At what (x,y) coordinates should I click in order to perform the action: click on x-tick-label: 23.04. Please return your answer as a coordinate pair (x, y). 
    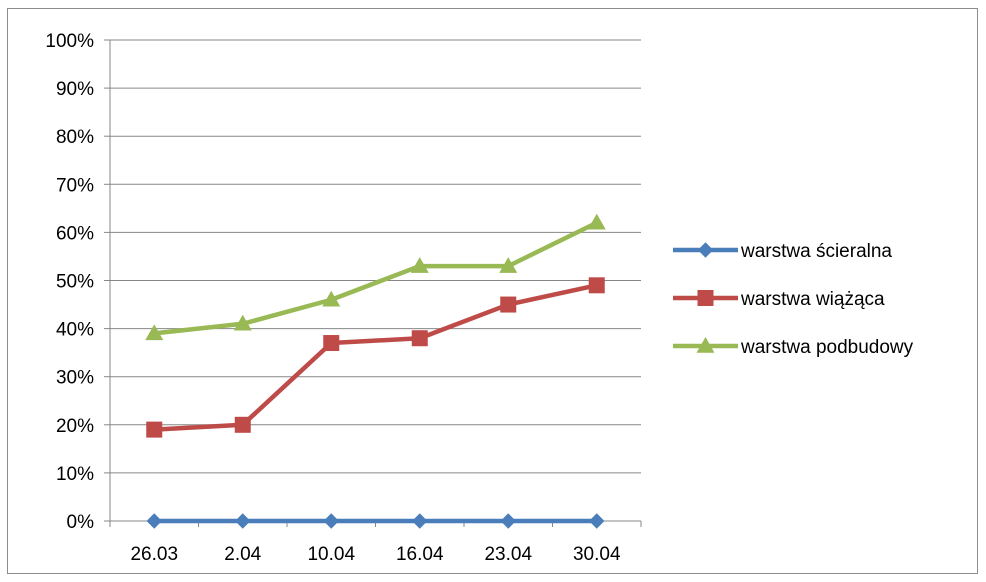
    Looking at the image, I should click on (508, 554).